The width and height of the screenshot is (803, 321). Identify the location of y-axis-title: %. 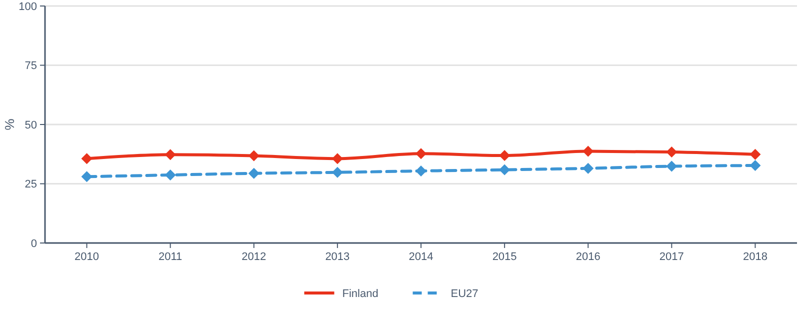
(9, 124).